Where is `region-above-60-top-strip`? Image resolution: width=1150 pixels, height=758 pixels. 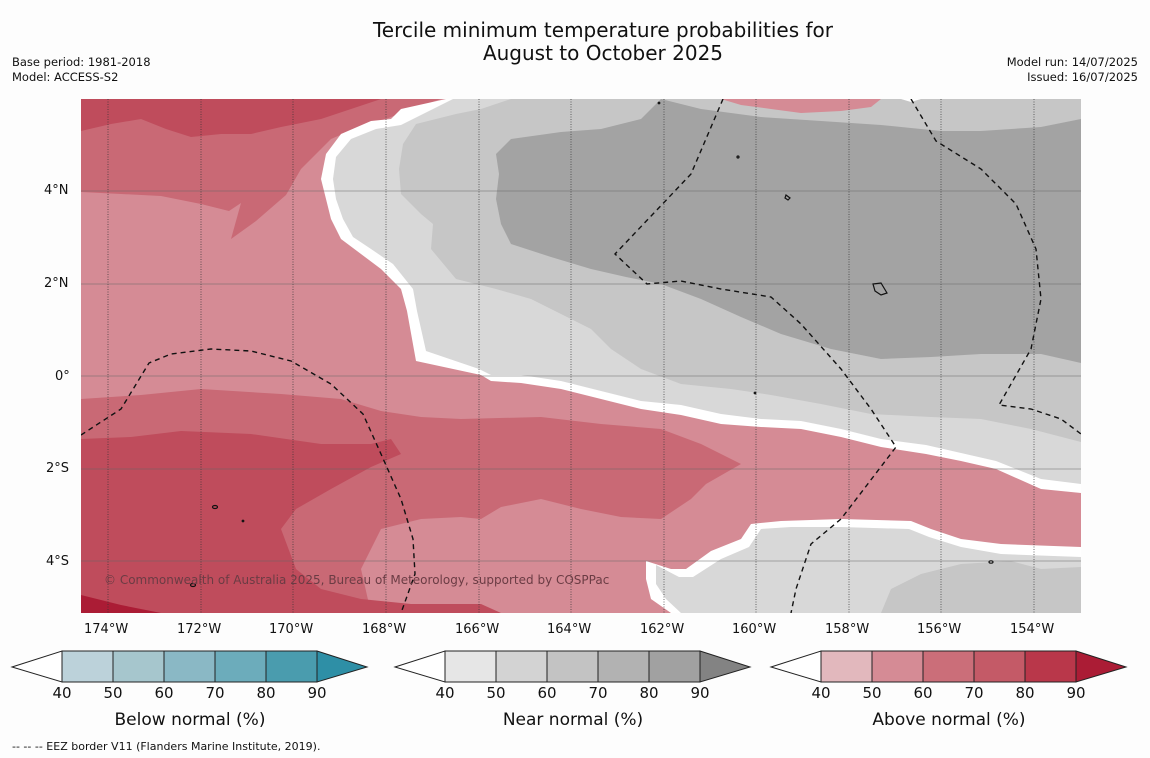
region-above-60-top-strip is located at coordinates (911, 100).